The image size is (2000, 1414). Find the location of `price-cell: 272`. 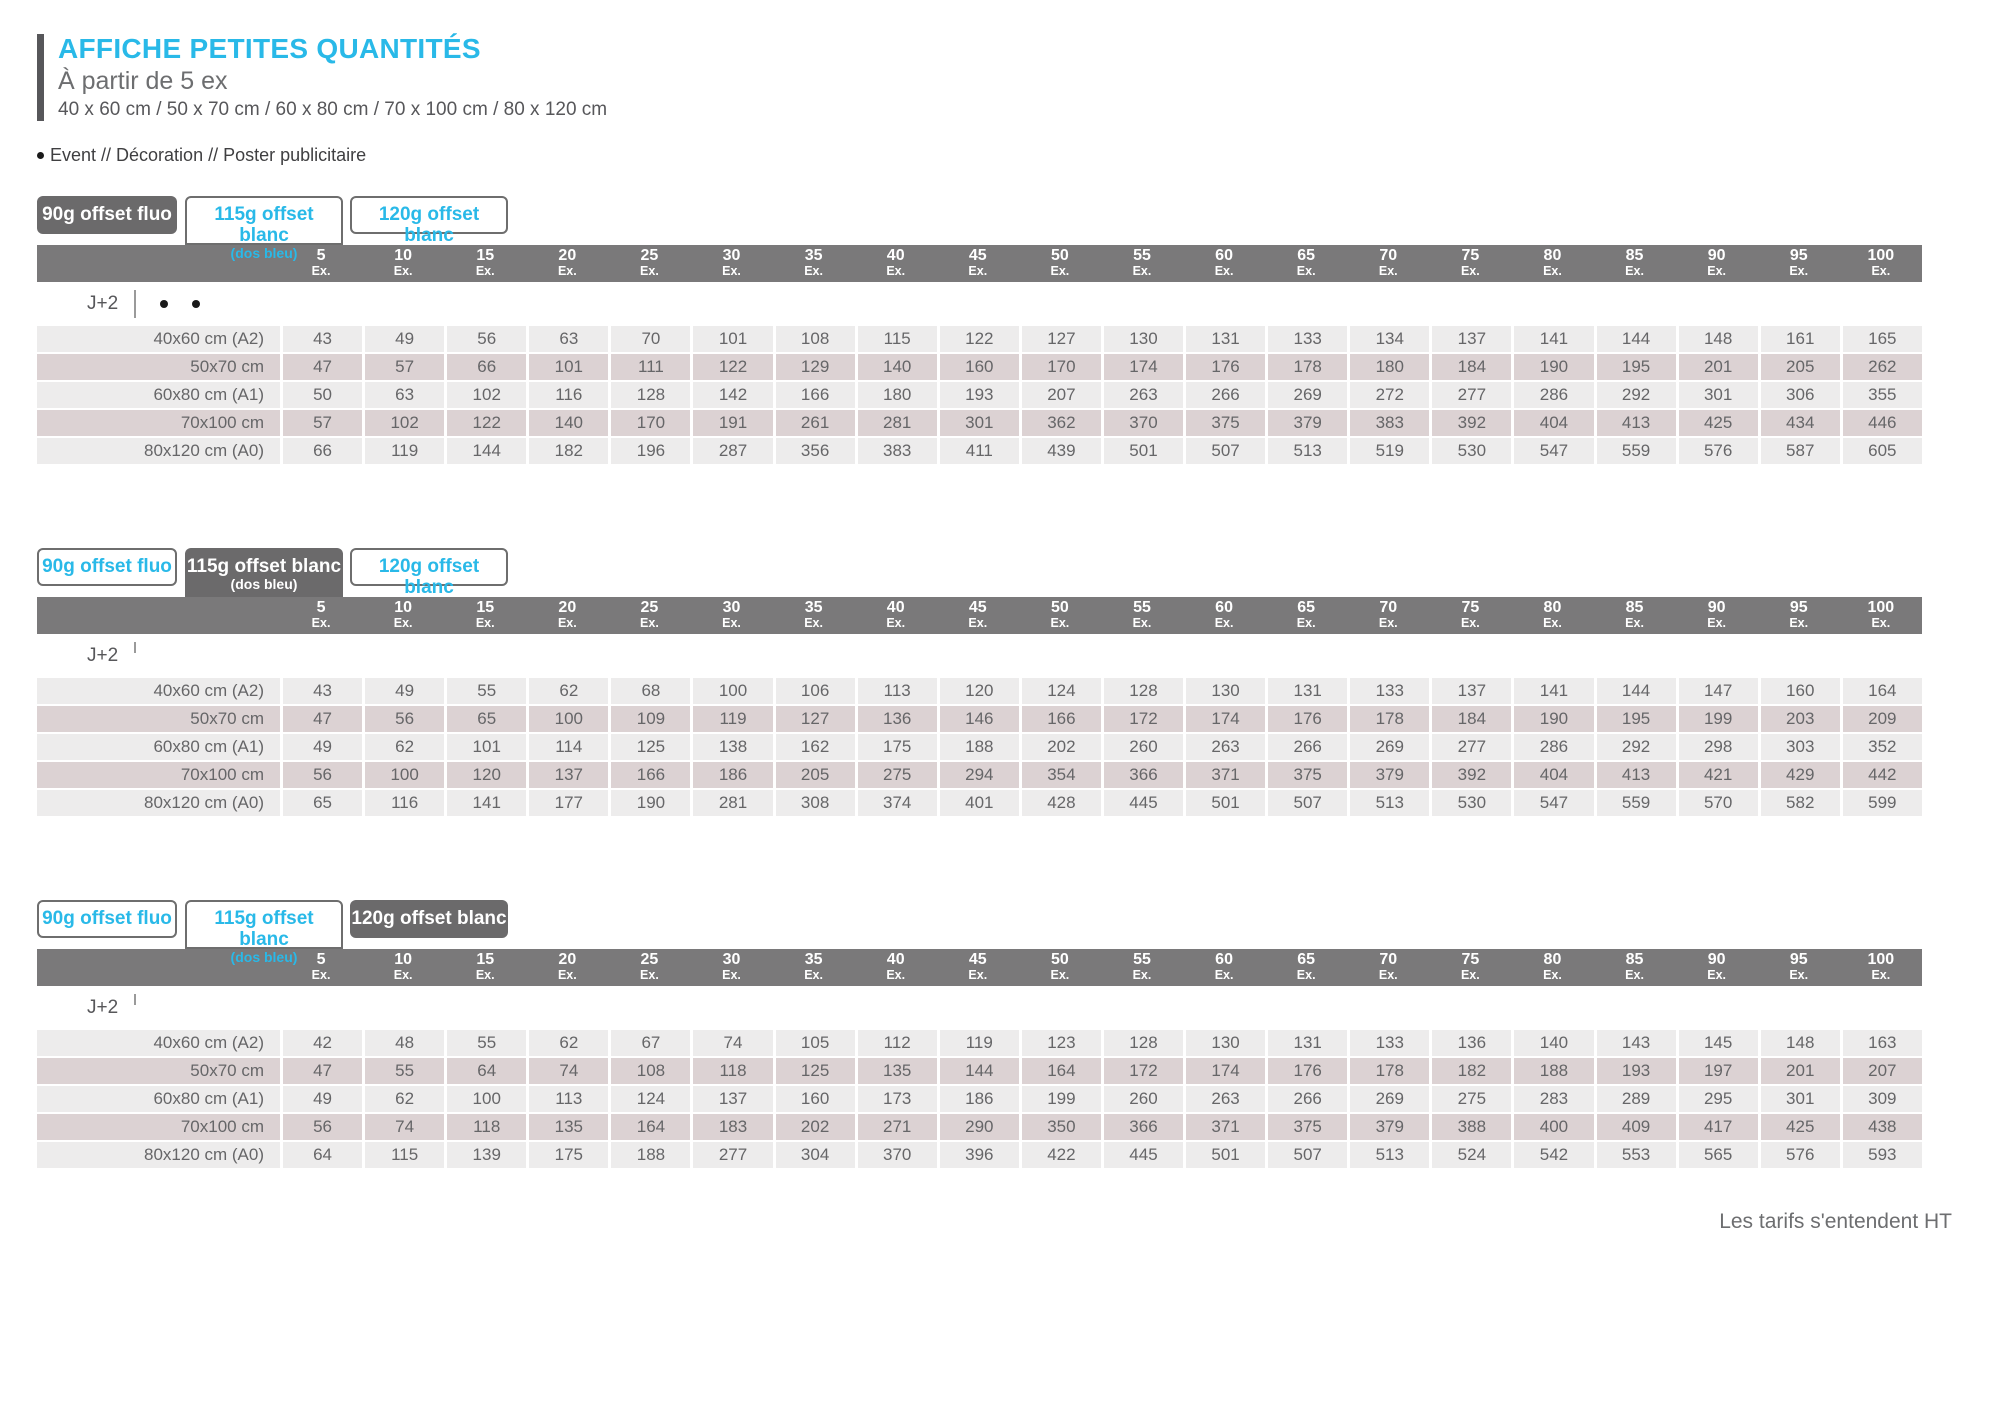

price-cell: 272 is located at coordinates (1390, 395).